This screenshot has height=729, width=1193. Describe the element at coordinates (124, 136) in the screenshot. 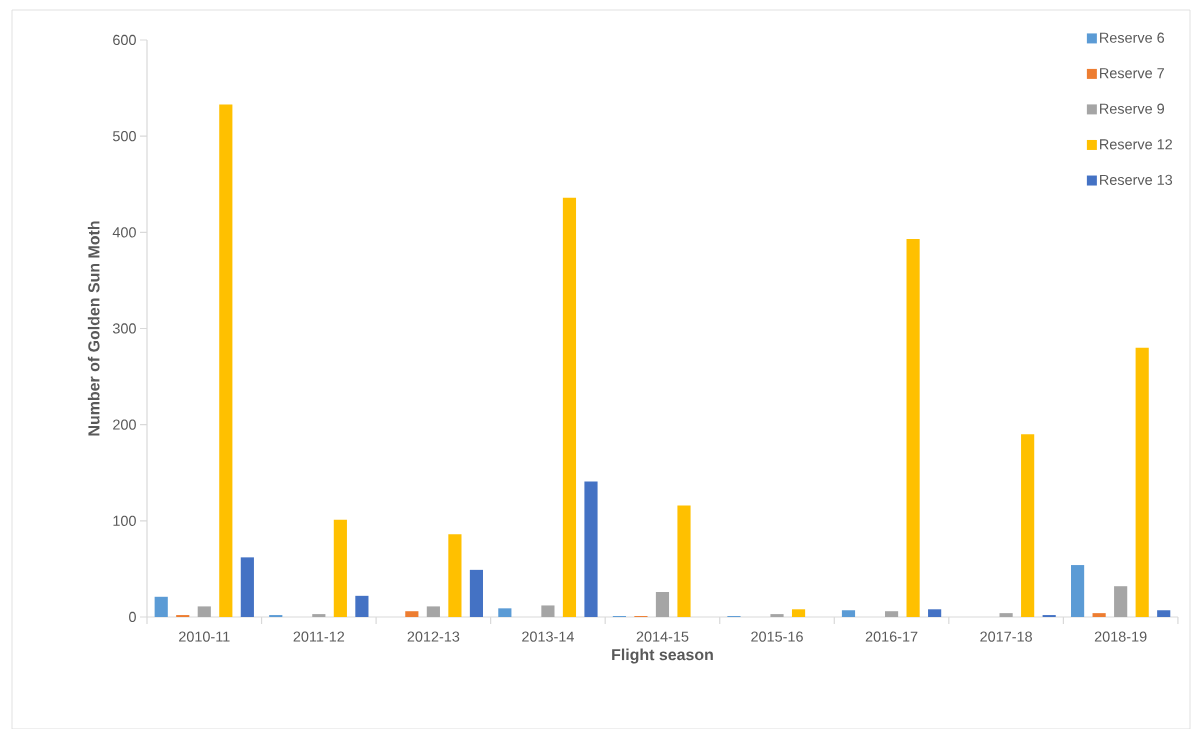

I see `y-tick-label: 500` at that location.